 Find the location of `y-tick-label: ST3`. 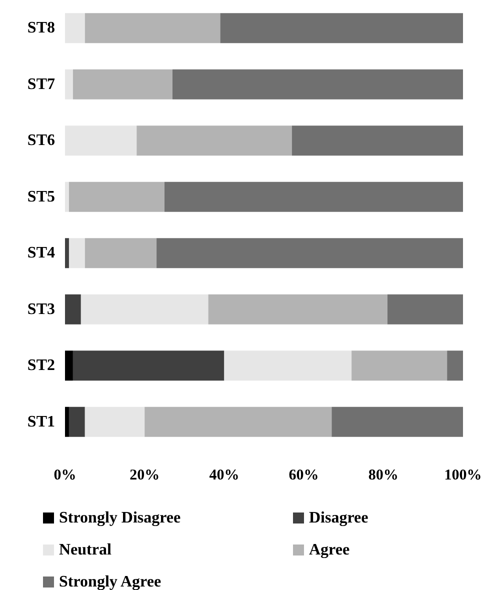

y-tick-label: ST3 is located at coordinates (41, 309).